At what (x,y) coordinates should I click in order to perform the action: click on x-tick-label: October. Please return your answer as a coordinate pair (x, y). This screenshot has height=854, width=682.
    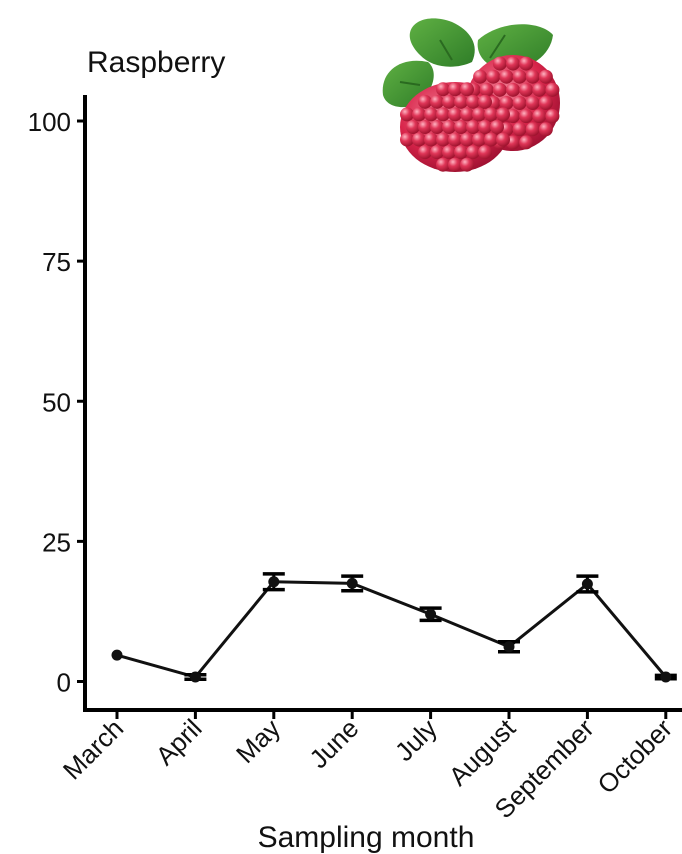
    Looking at the image, I should click on (634, 756).